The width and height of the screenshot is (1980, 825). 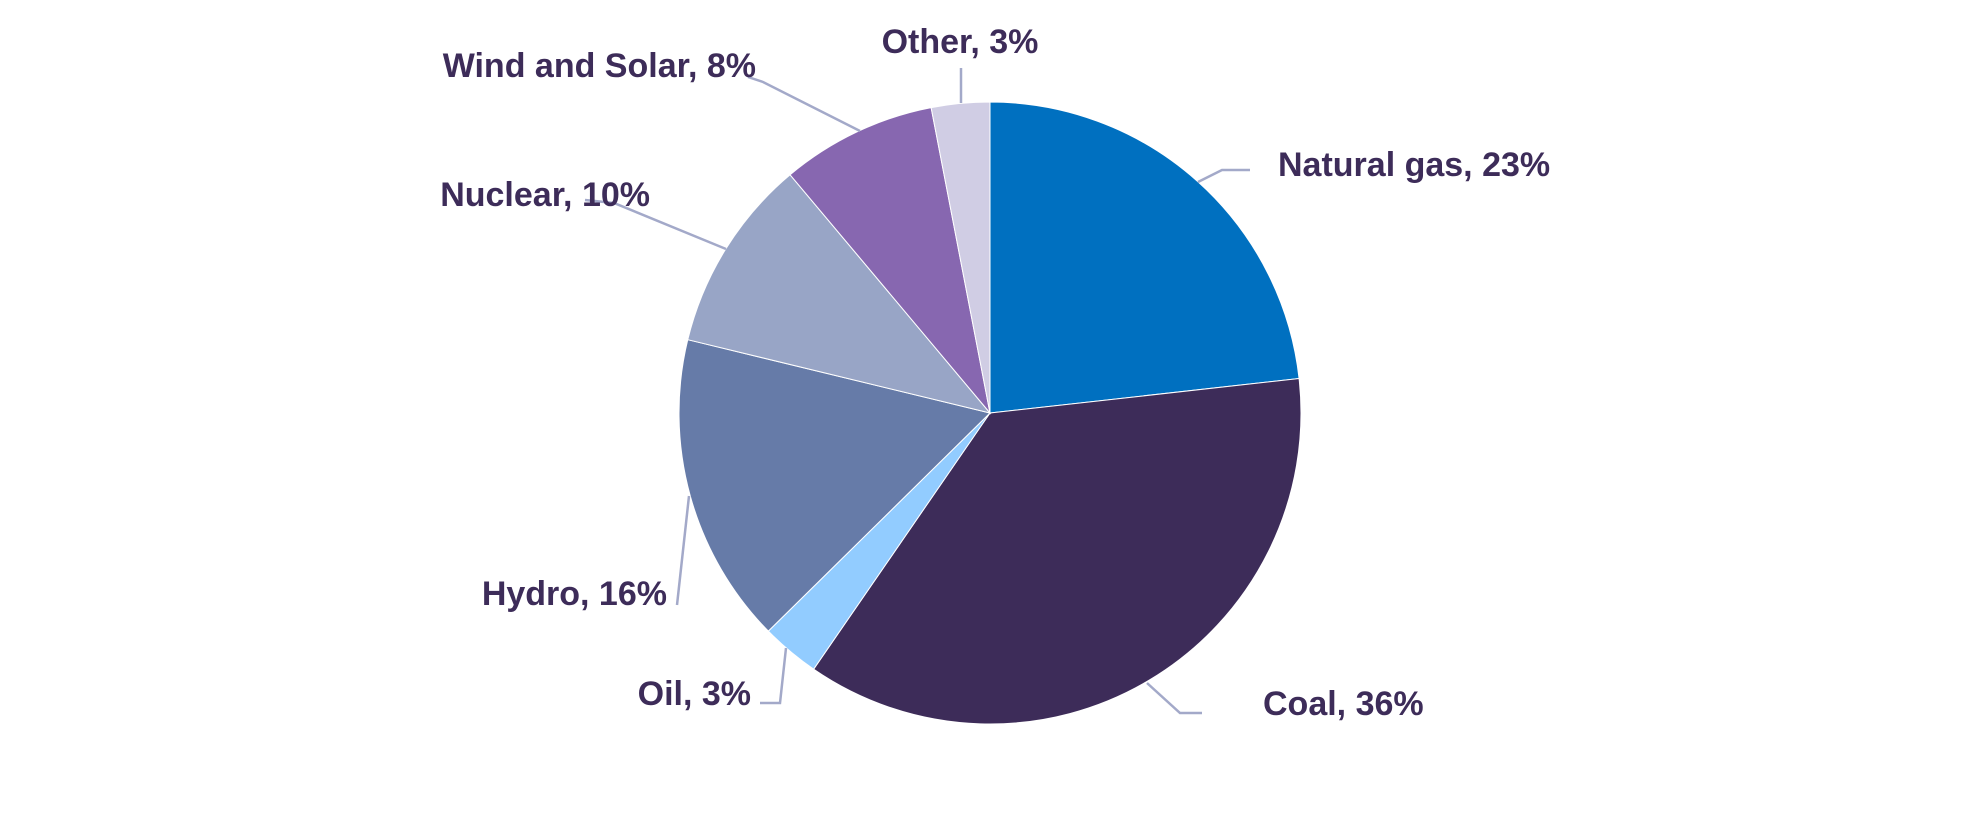 I want to click on pie-slice-other, so click(x=960, y=257).